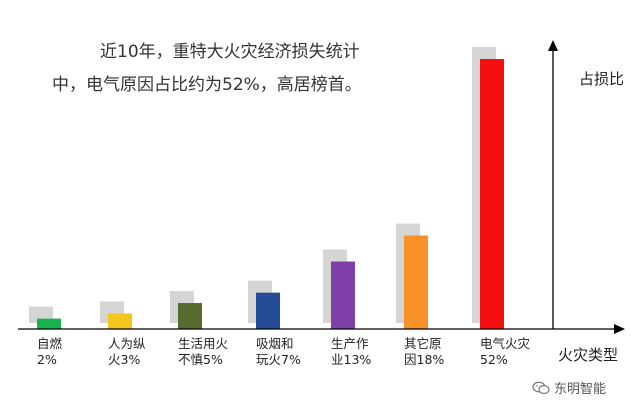 Image resolution: width=640 pixels, height=411 pixels. I want to click on y-axis-arrow, so click(553, 45).